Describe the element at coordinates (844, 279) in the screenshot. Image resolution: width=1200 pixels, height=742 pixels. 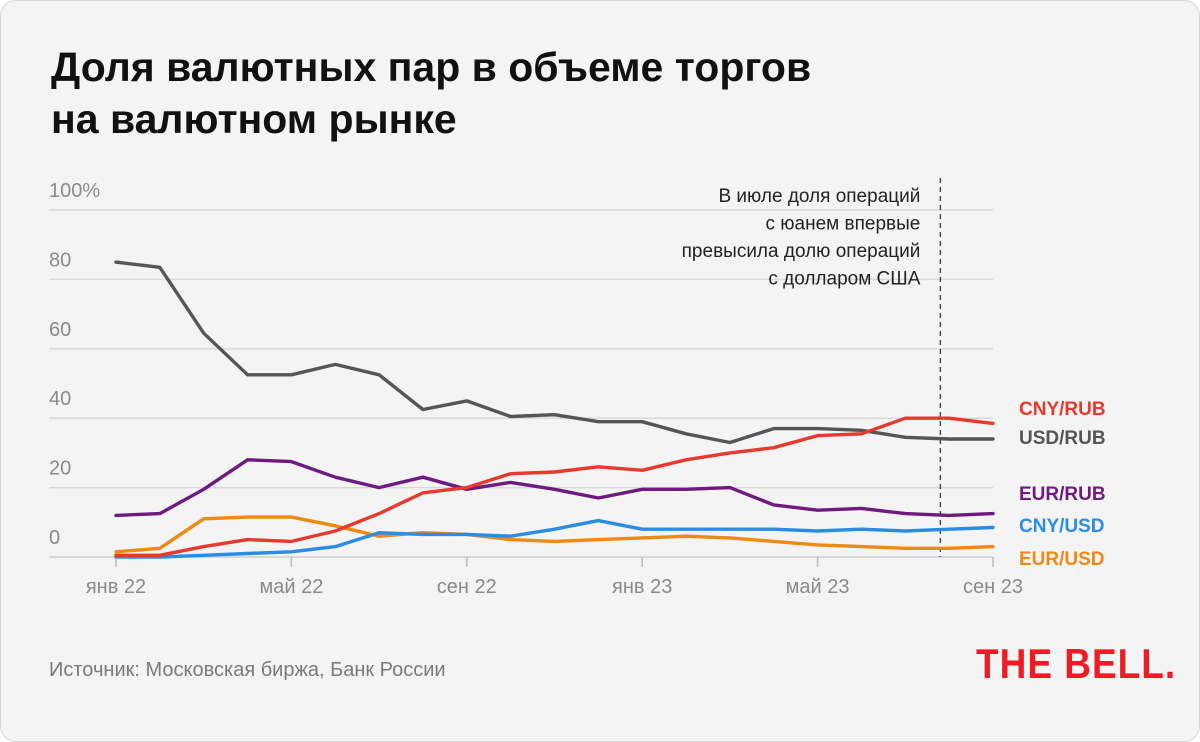
I see `annotation-text-line-3: с долларом США` at that location.